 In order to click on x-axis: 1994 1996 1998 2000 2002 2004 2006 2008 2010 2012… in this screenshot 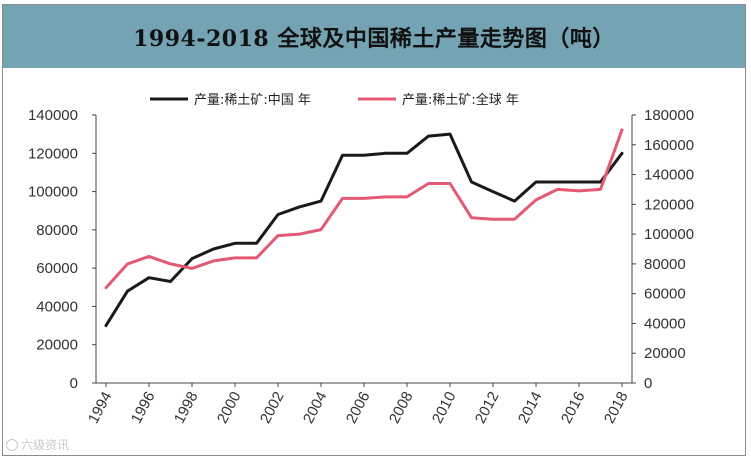, I will do `click(358, 404)`.